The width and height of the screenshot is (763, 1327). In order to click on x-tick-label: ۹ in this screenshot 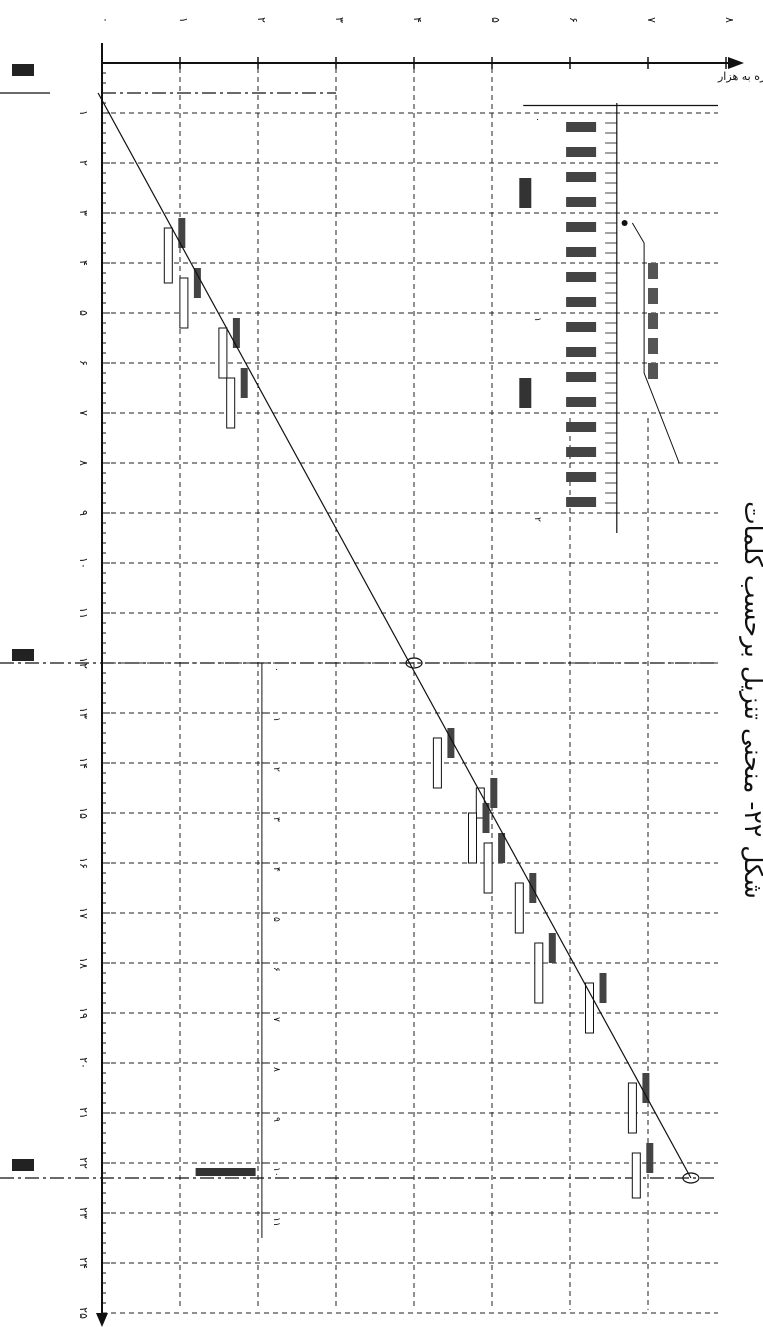, I will do `click(83, 513)`.